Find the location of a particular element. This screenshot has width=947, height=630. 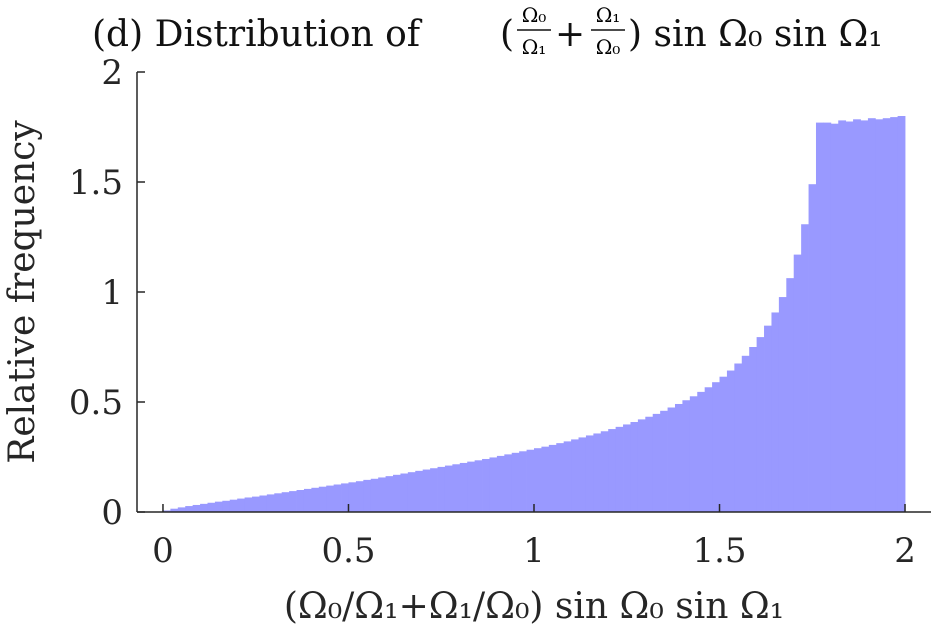

y-tick-label: 1.5 is located at coordinates (96, 183).